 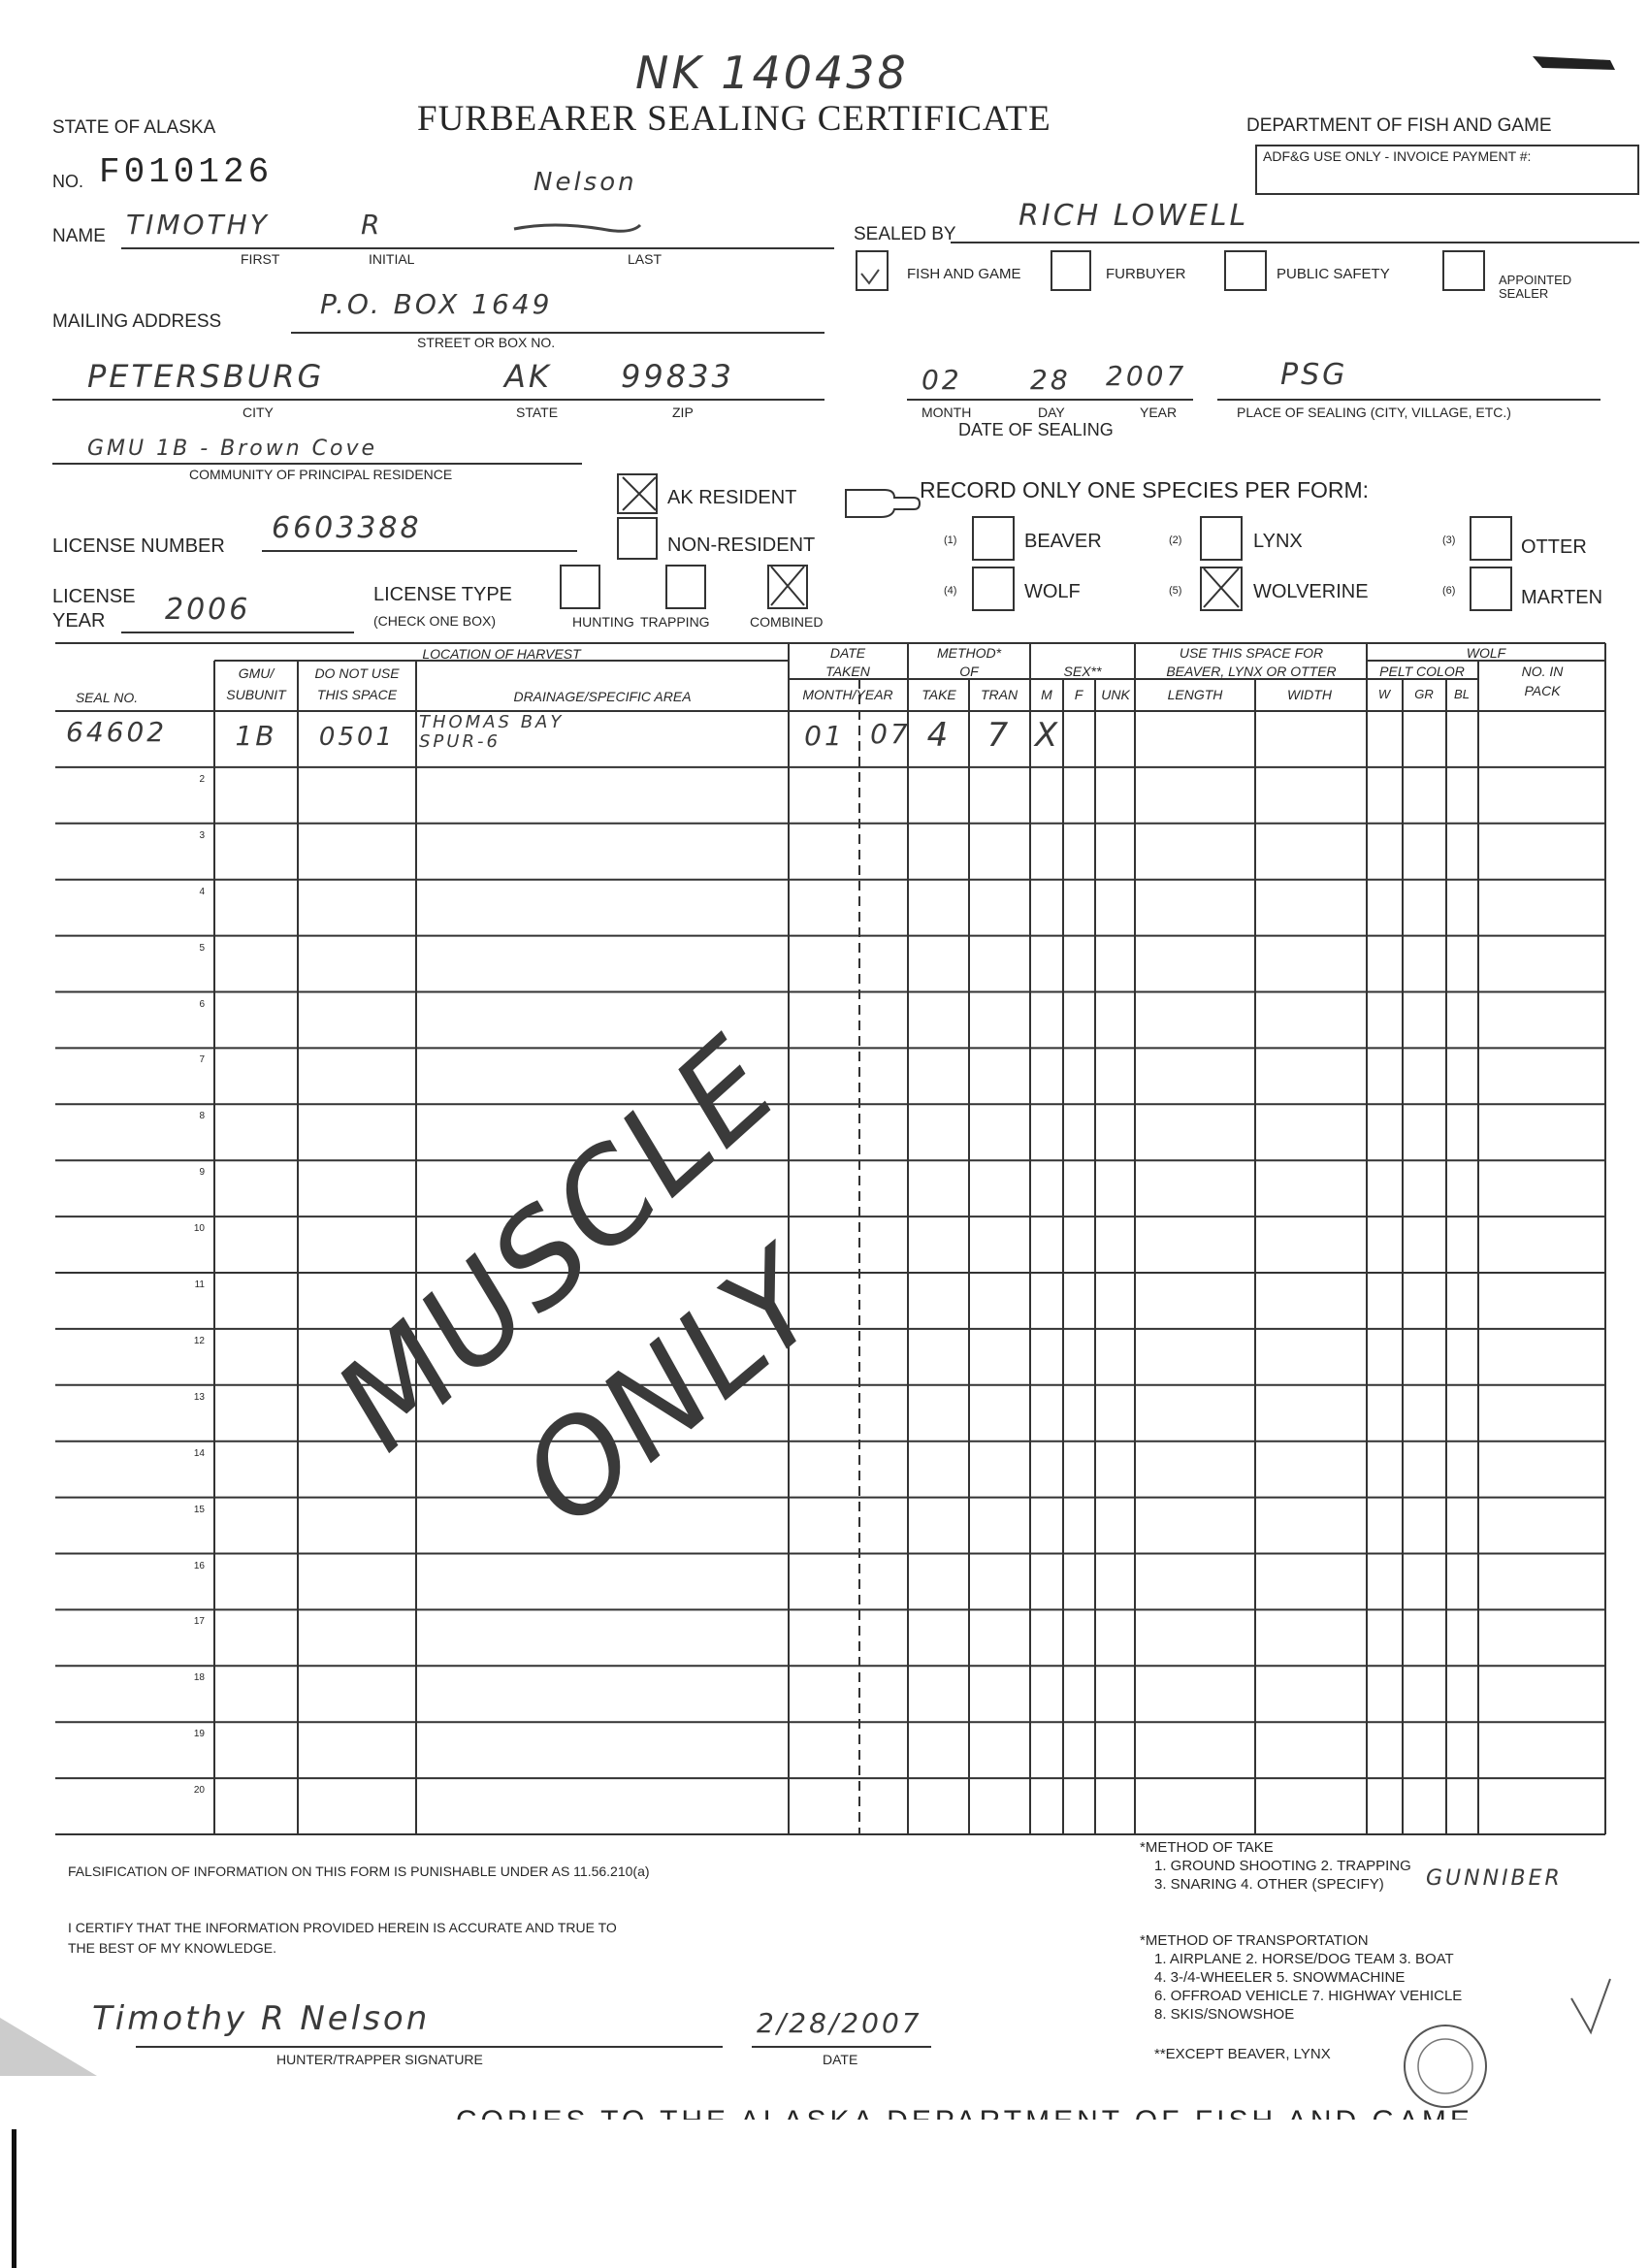 I want to click on column-header: OF, so click(x=969, y=671).